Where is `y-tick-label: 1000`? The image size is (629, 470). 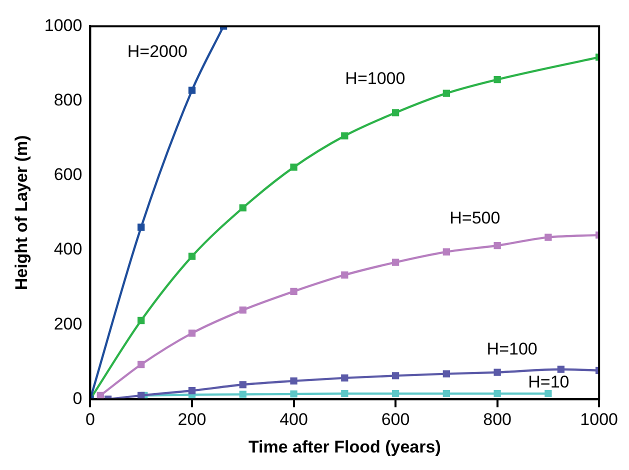 y-tick-label: 1000 is located at coordinates (63, 25).